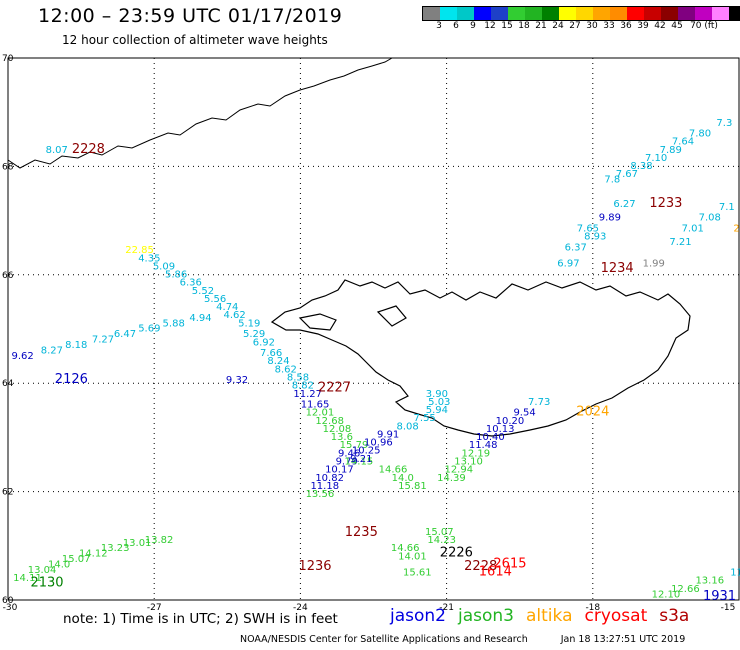  Describe the element at coordinates (480, 358) in the screenshot. I see `iceland-landmass` at that location.